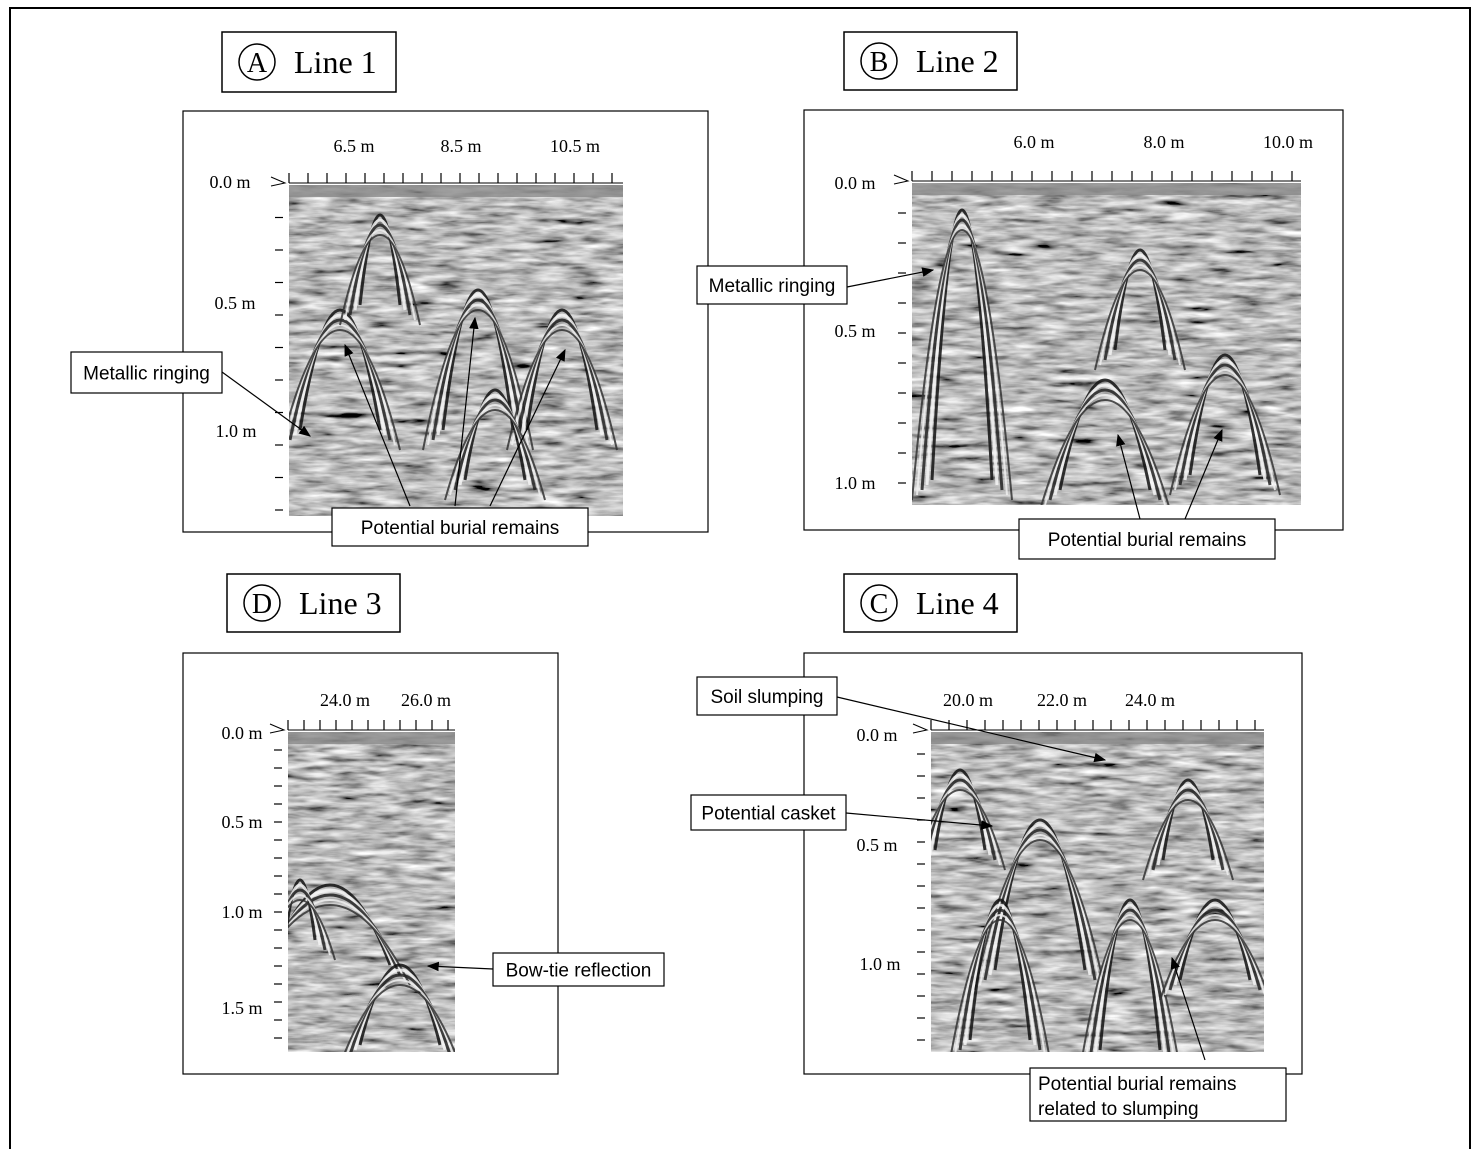 The width and height of the screenshot is (1480, 1149). Describe the element at coordinates (575, 146) in the screenshot. I see `x-tick-label: 10.5 m` at that location.